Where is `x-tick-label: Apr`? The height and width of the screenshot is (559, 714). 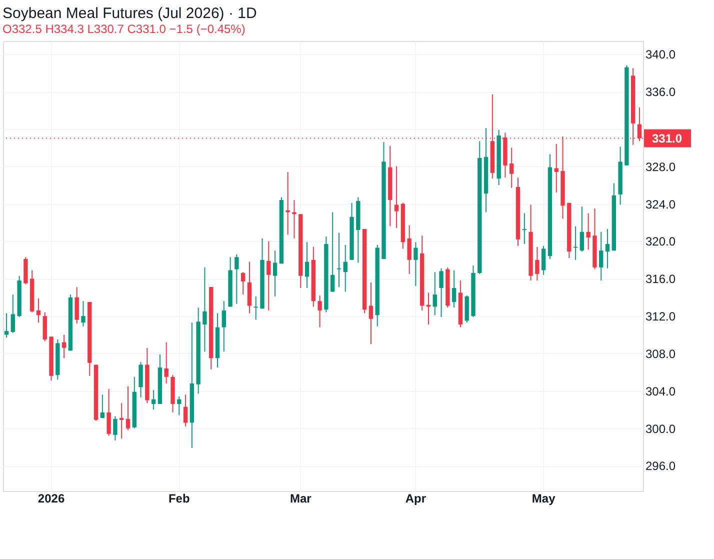 x-tick-label: Apr is located at coordinates (415, 499).